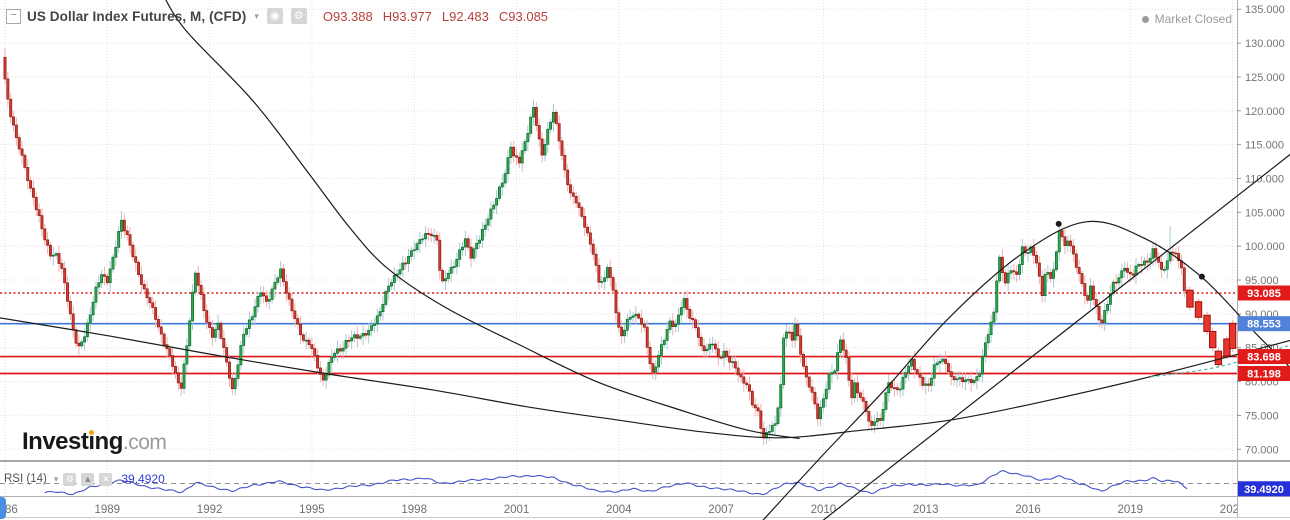 The width and height of the screenshot is (1290, 520). I want to click on price-badges: 93.085 88.553 83.698 81.198 39.4920, so click(1264, 391).